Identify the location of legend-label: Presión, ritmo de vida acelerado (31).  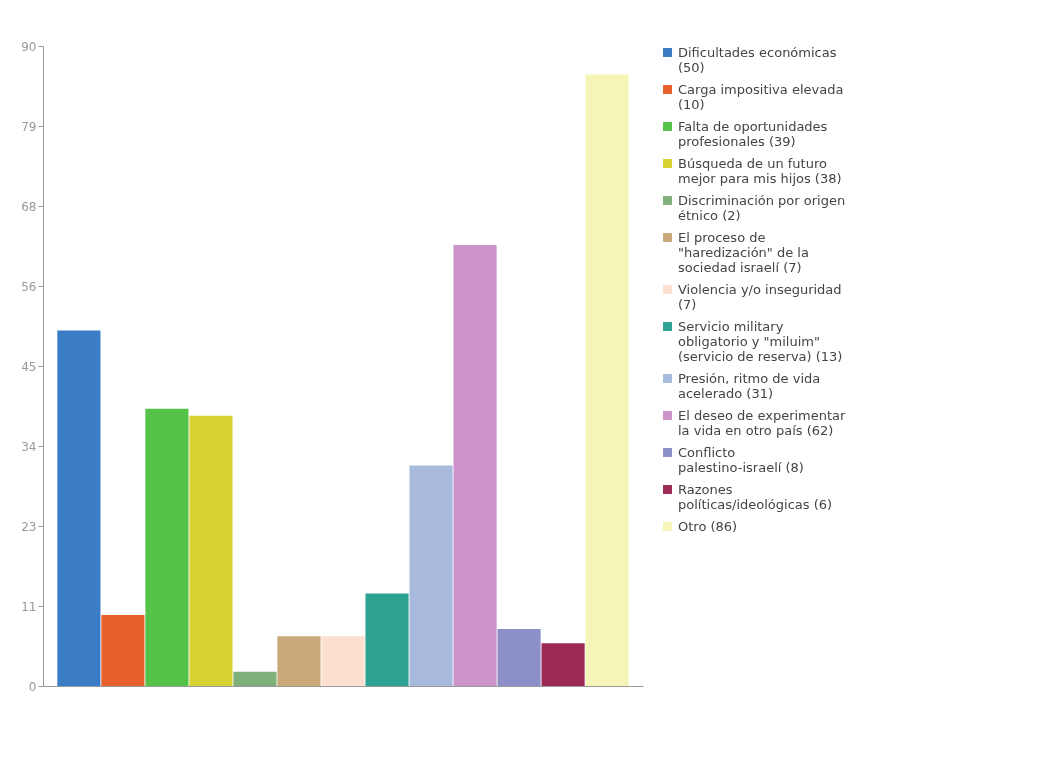
(749, 385).